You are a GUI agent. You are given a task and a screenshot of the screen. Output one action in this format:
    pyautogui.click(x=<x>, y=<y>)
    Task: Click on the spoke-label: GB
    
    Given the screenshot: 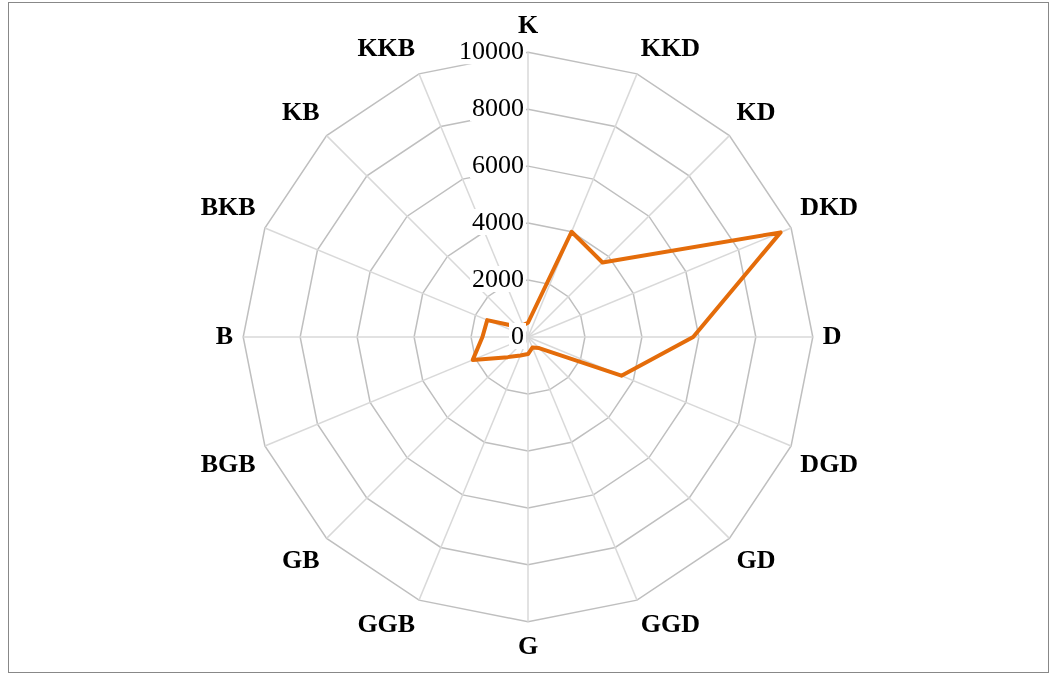 What is the action you would take?
    pyautogui.click(x=300, y=559)
    